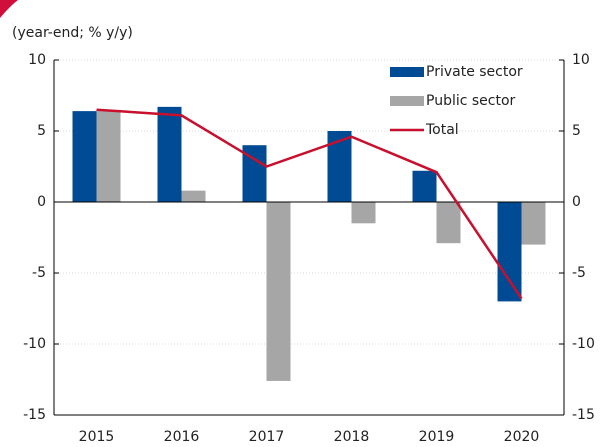 This screenshot has width=611, height=447. I want to click on legend-label: Total, so click(442, 130).